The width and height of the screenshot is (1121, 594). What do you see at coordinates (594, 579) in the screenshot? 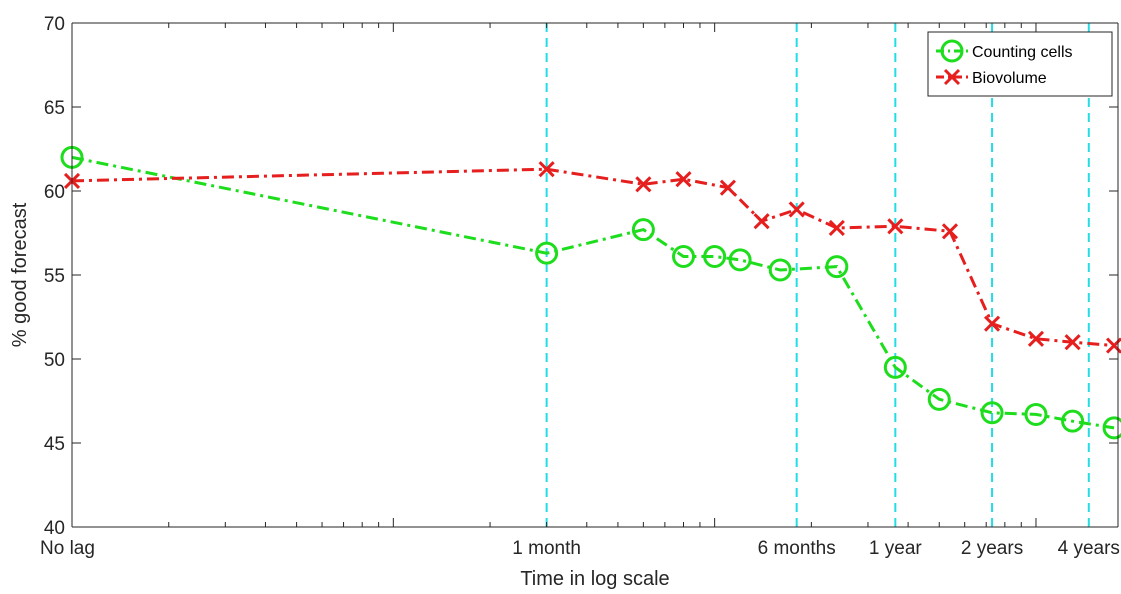
I see `x-axis-title: Time in log scale` at bounding box center [594, 579].